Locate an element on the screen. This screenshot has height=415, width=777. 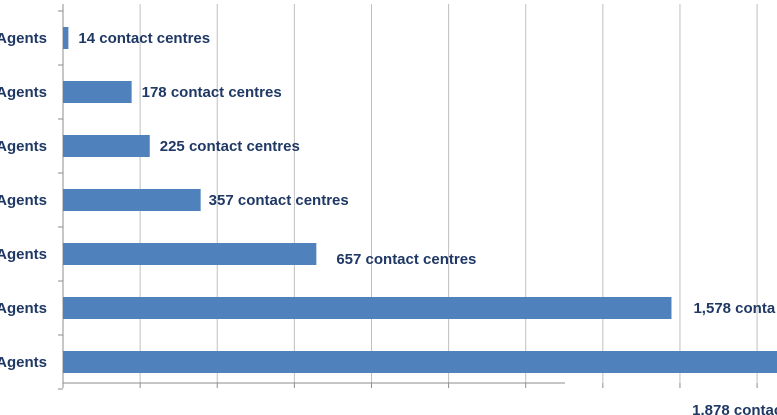
data-label: 1,878 contac is located at coordinates (734, 408).